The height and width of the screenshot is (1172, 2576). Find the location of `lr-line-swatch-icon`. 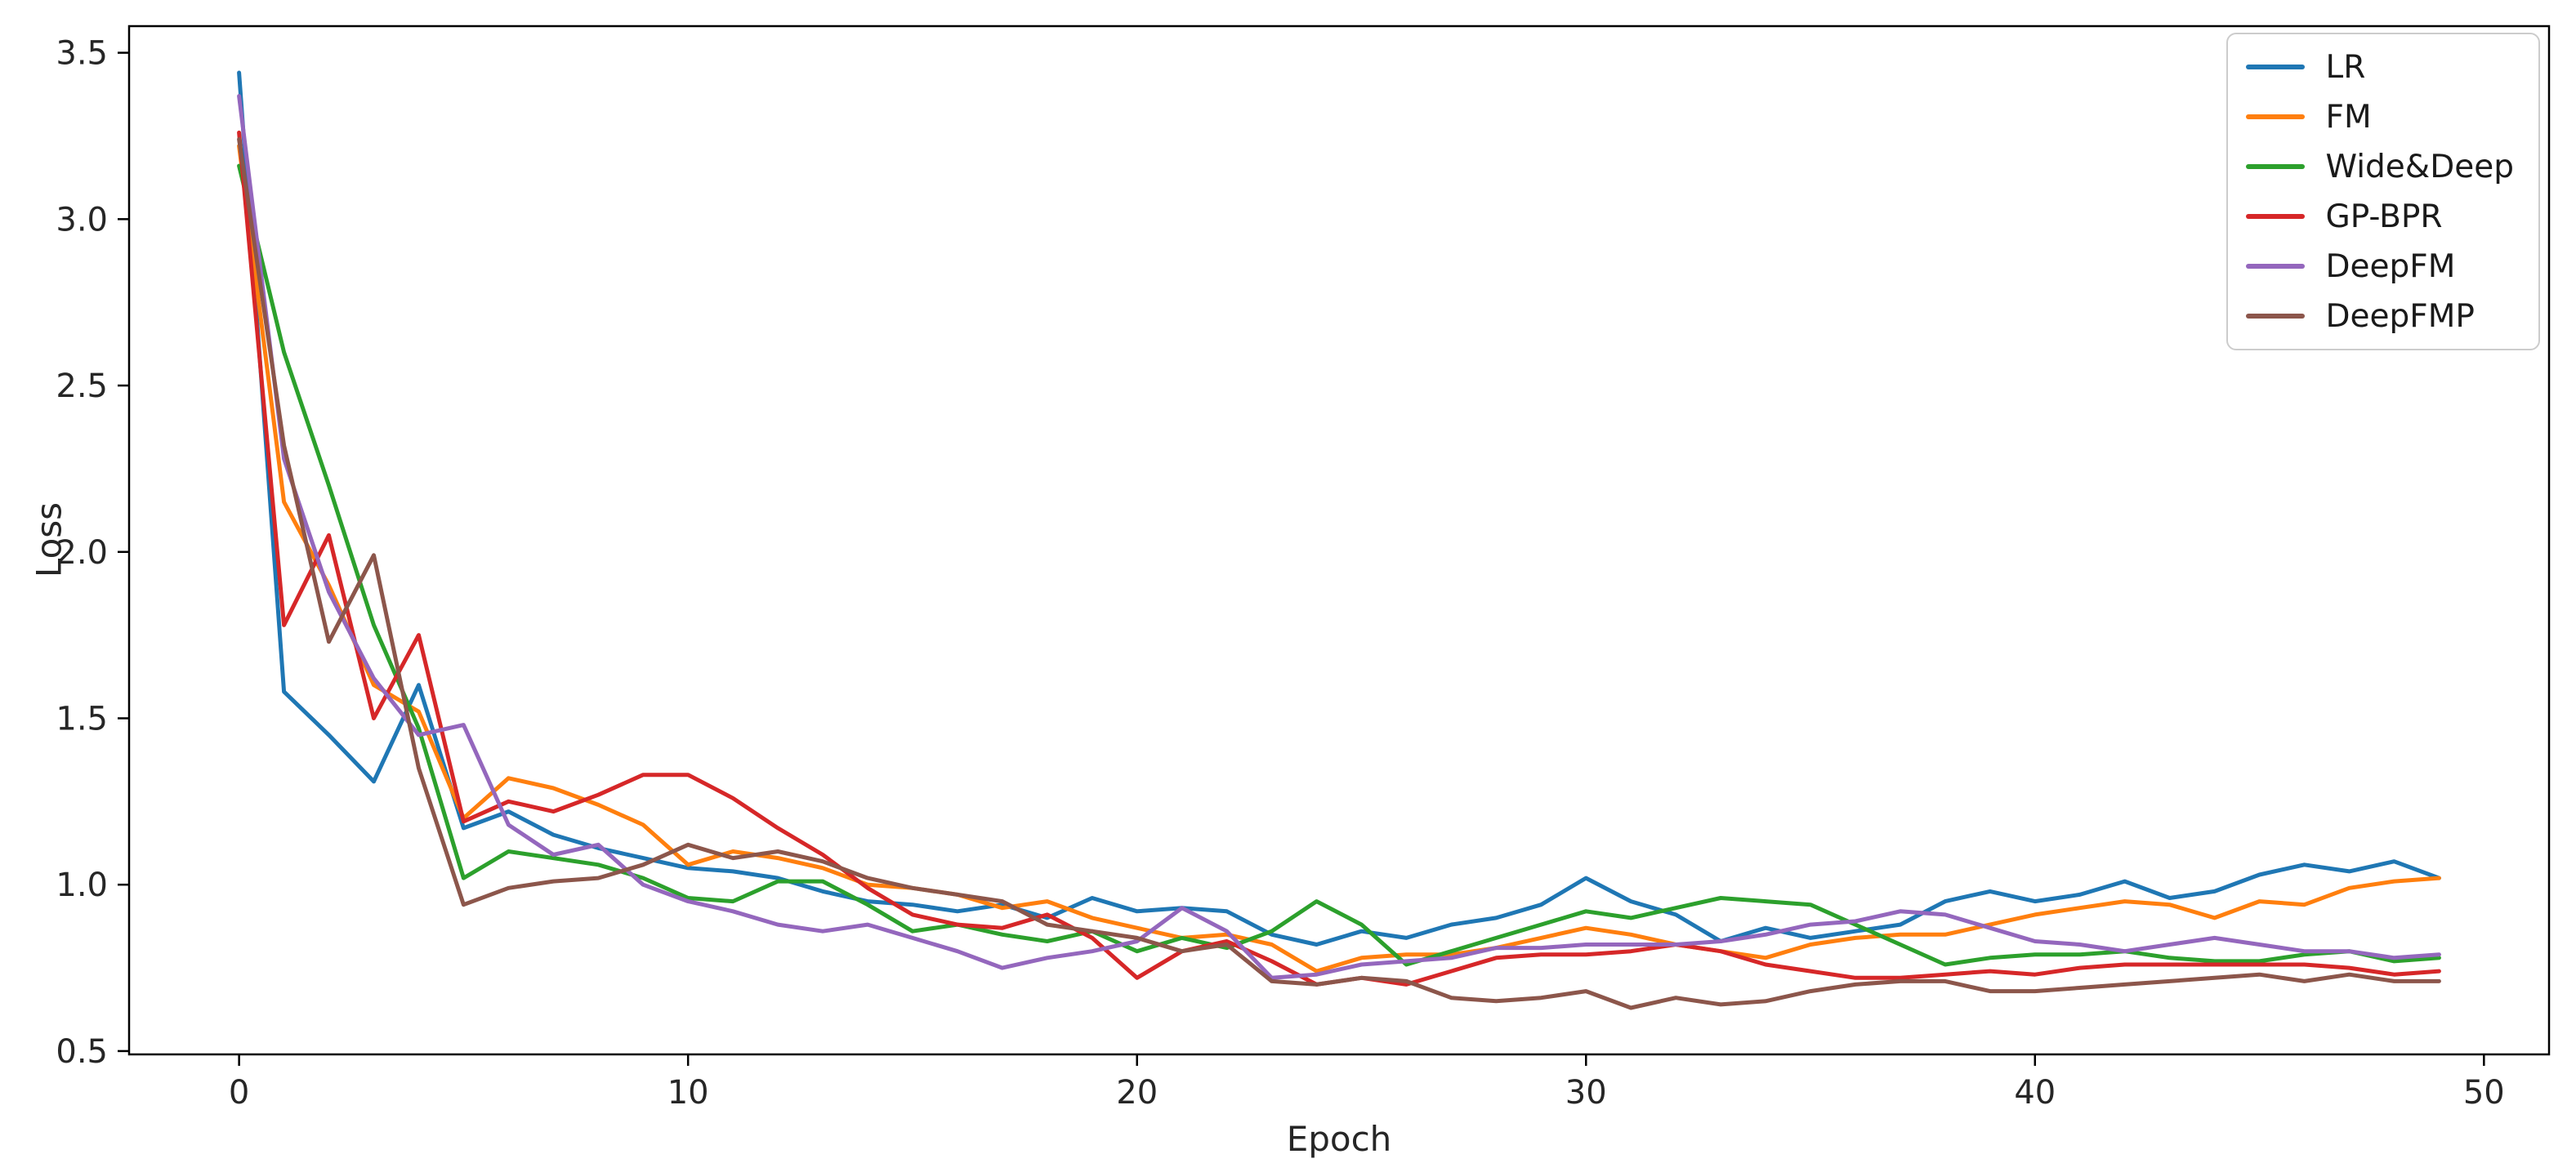

lr-line-swatch-icon is located at coordinates (2275, 67).